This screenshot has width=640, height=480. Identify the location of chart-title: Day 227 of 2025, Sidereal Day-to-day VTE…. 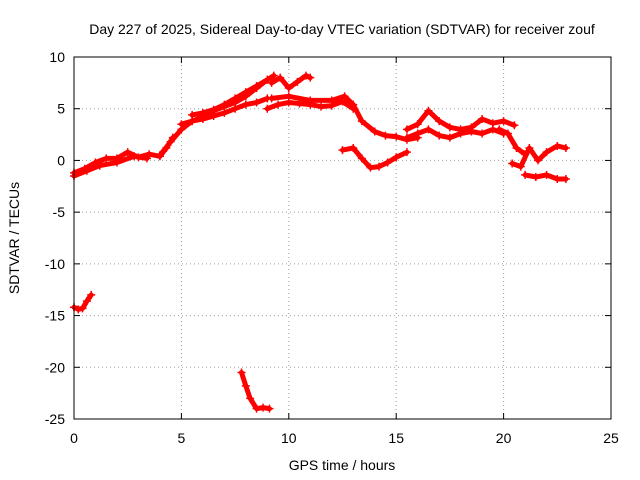
(342, 29).